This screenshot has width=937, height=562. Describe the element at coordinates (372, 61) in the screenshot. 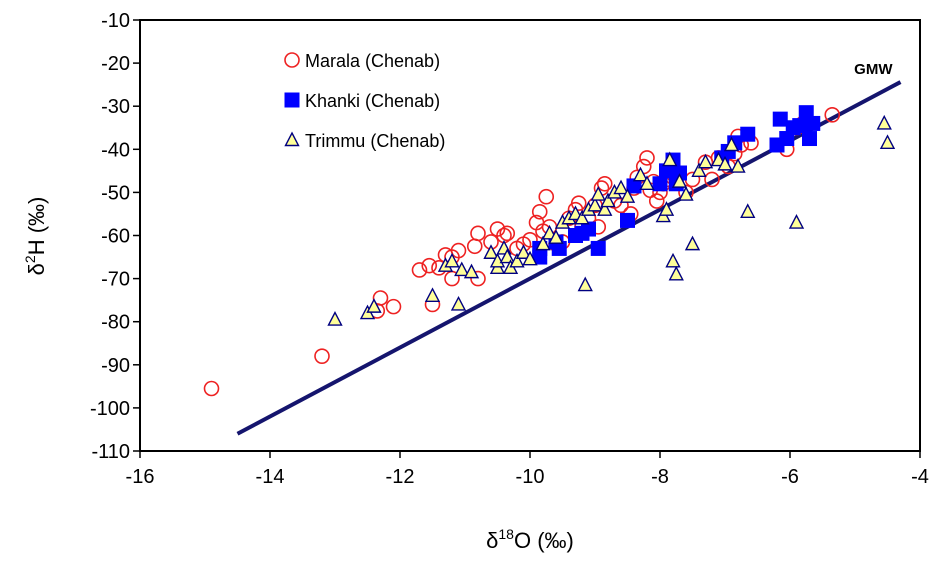

I see `legend-label: Marala (Chenab)` at that location.